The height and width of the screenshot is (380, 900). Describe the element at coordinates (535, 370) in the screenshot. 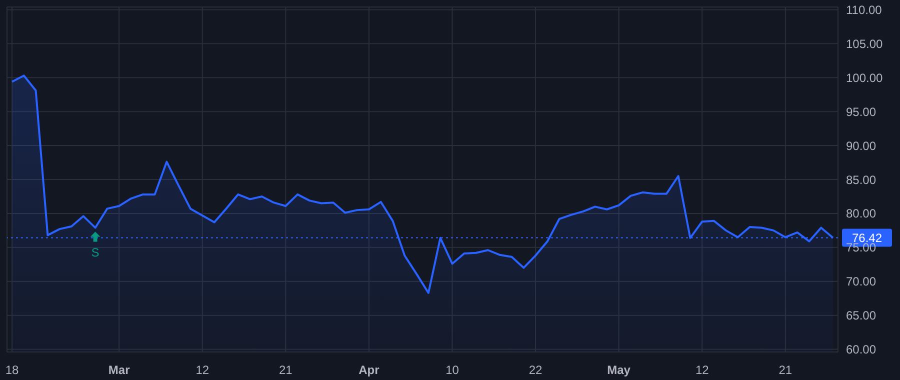

I see `x-tick-label: 22` at that location.